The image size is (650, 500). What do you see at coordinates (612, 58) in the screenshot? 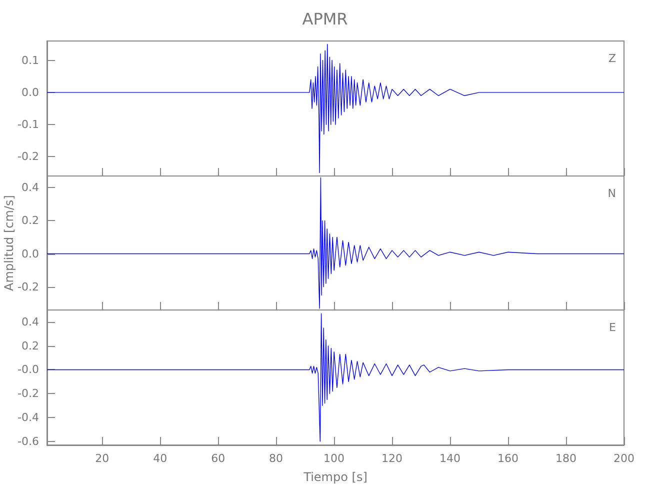
I see `annotation: Z` at bounding box center [612, 58].